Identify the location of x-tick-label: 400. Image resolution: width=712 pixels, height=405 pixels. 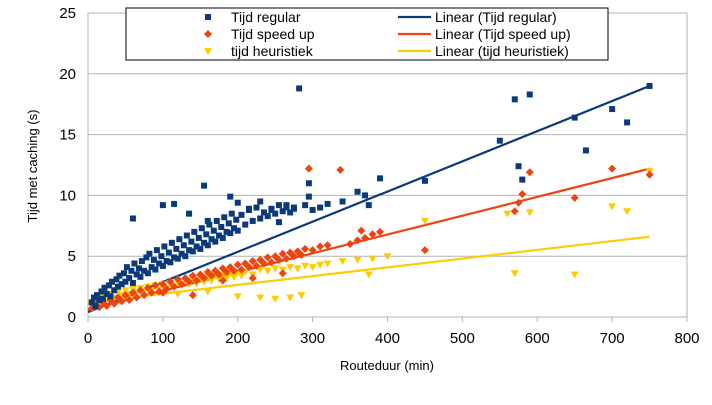
(387, 338).